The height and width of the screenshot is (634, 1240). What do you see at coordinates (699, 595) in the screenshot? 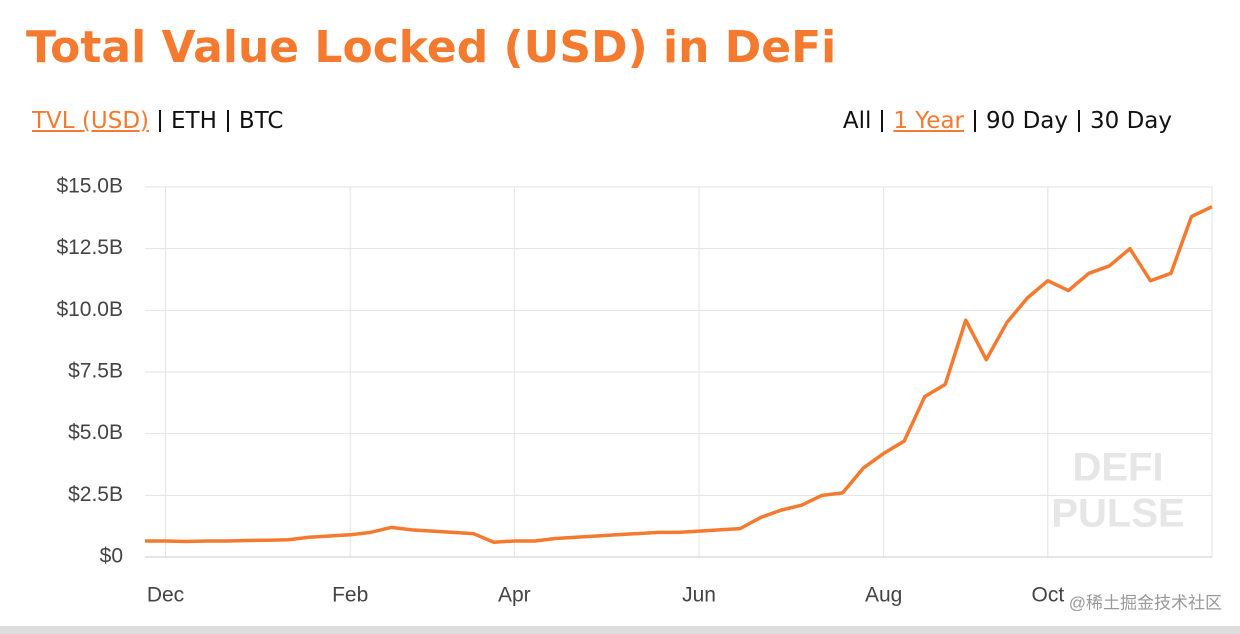
I see `x-tick-label: Jun` at bounding box center [699, 595].